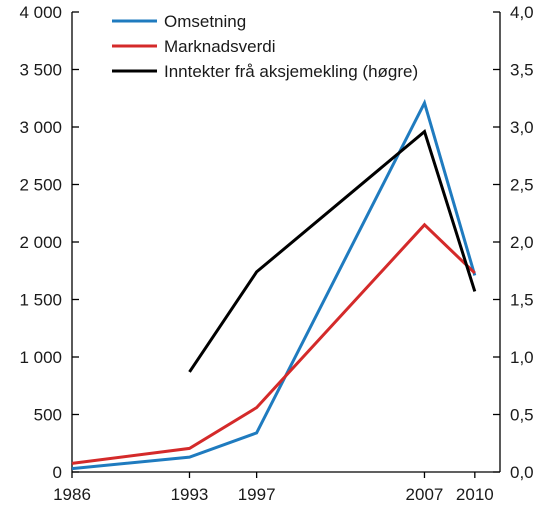 The height and width of the screenshot is (521, 550). Describe the element at coordinates (522, 127) in the screenshot. I see `y-right-tick-label: 3,0` at that location.